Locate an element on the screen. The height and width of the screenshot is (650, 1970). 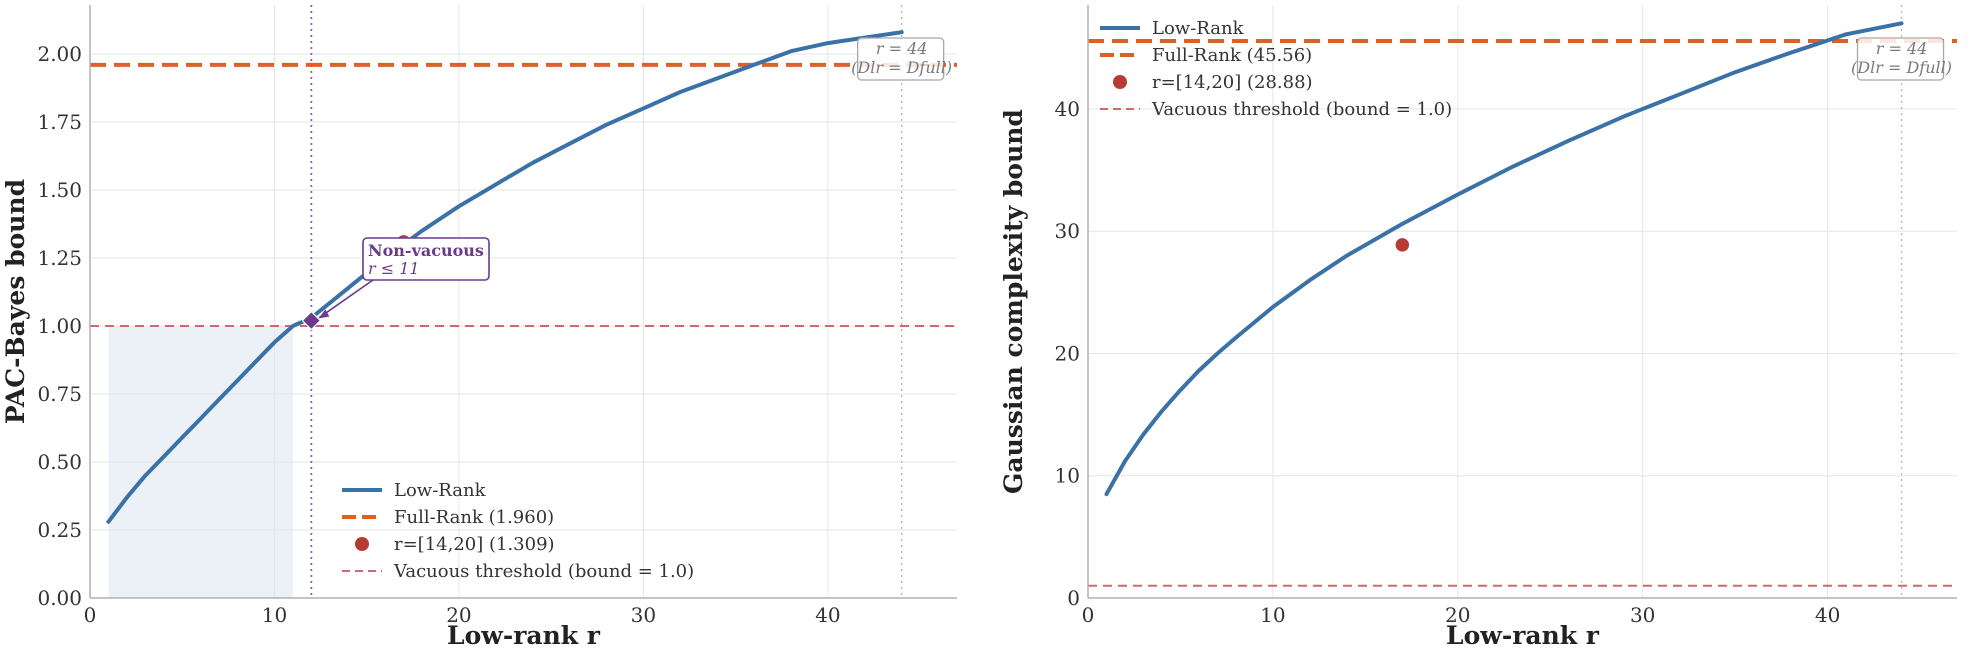
y-tick-label: 1.00 is located at coordinates (59, 326).